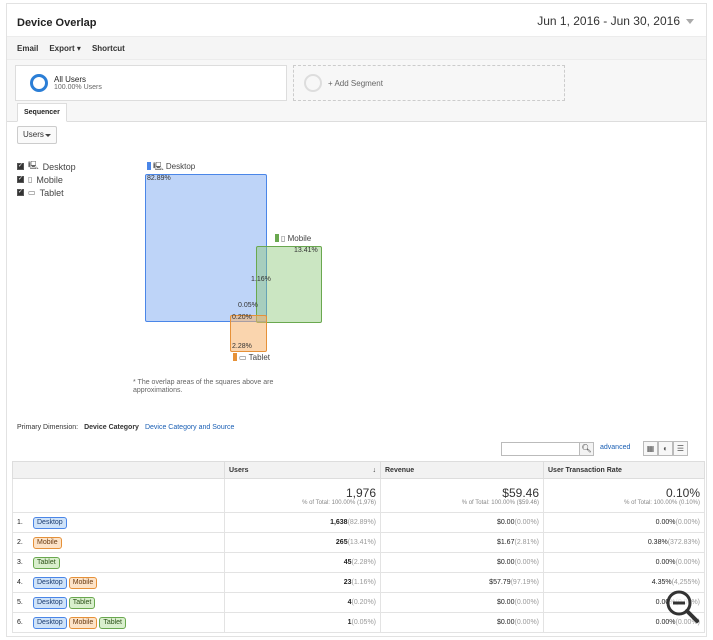  Describe the element at coordinates (690, 21) in the screenshot. I see `chevron-down-icon` at that location.